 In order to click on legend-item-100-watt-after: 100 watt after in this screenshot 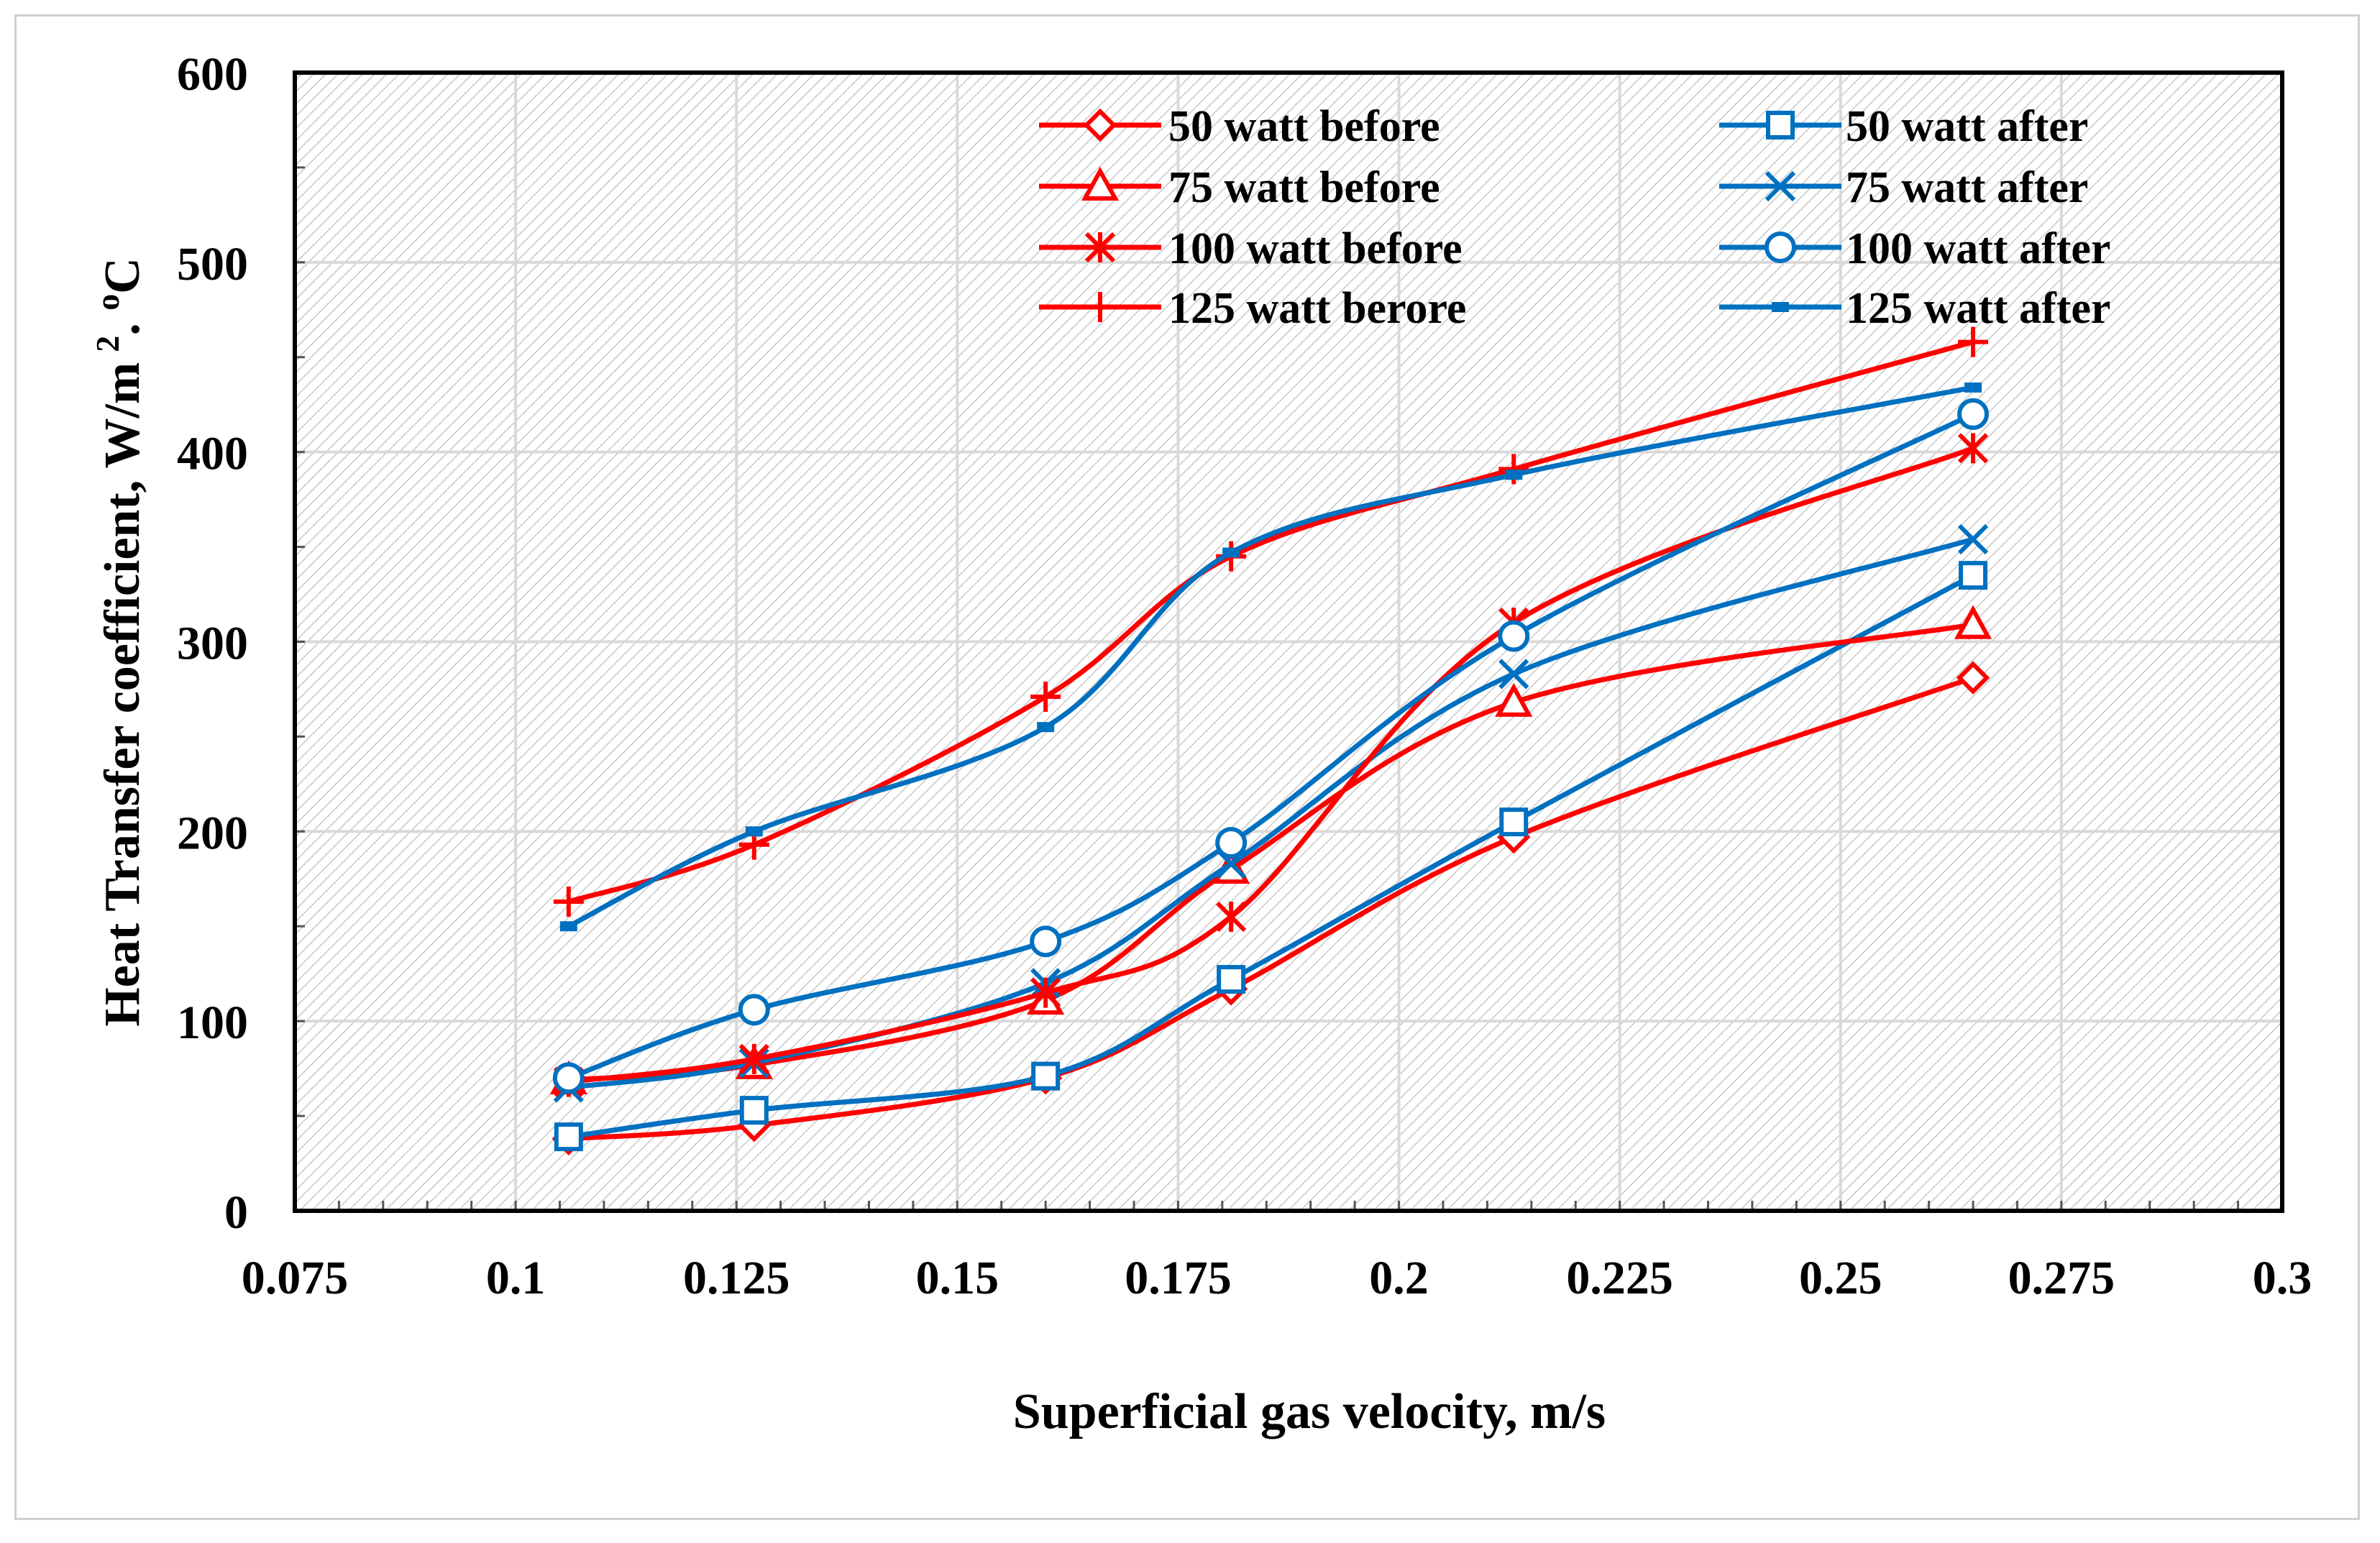, I will do `click(1914, 249)`.